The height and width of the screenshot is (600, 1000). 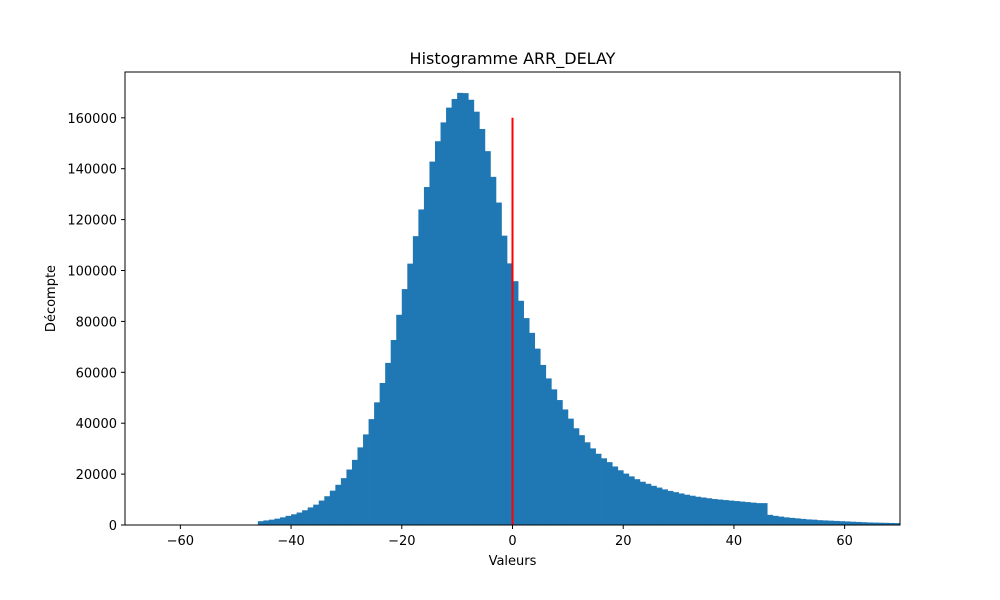 I want to click on y-tick-label: 0, so click(x=113, y=526).